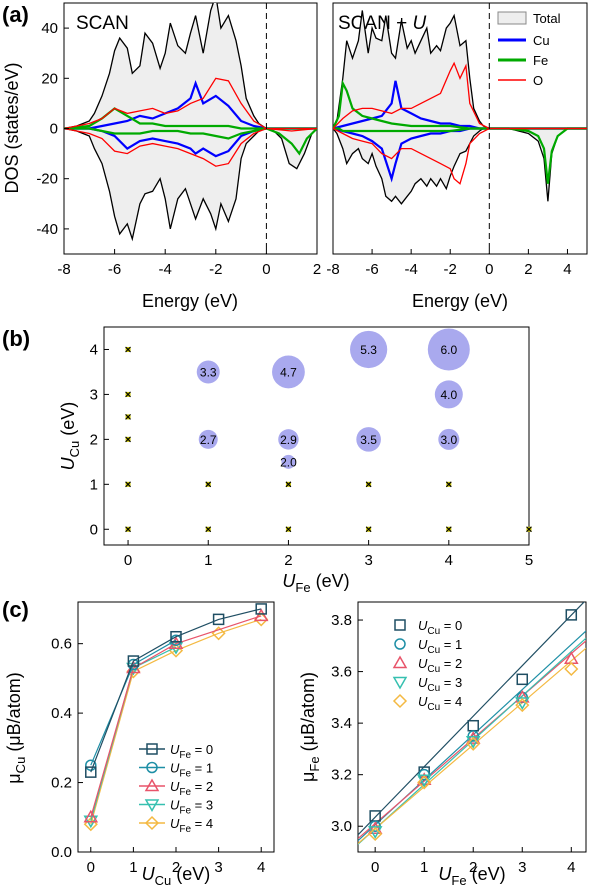 The height and width of the screenshot is (887, 593). What do you see at coordinates (94, 439) in the screenshot?
I see `y-tick-label: 2` at bounding box center [94, 439].